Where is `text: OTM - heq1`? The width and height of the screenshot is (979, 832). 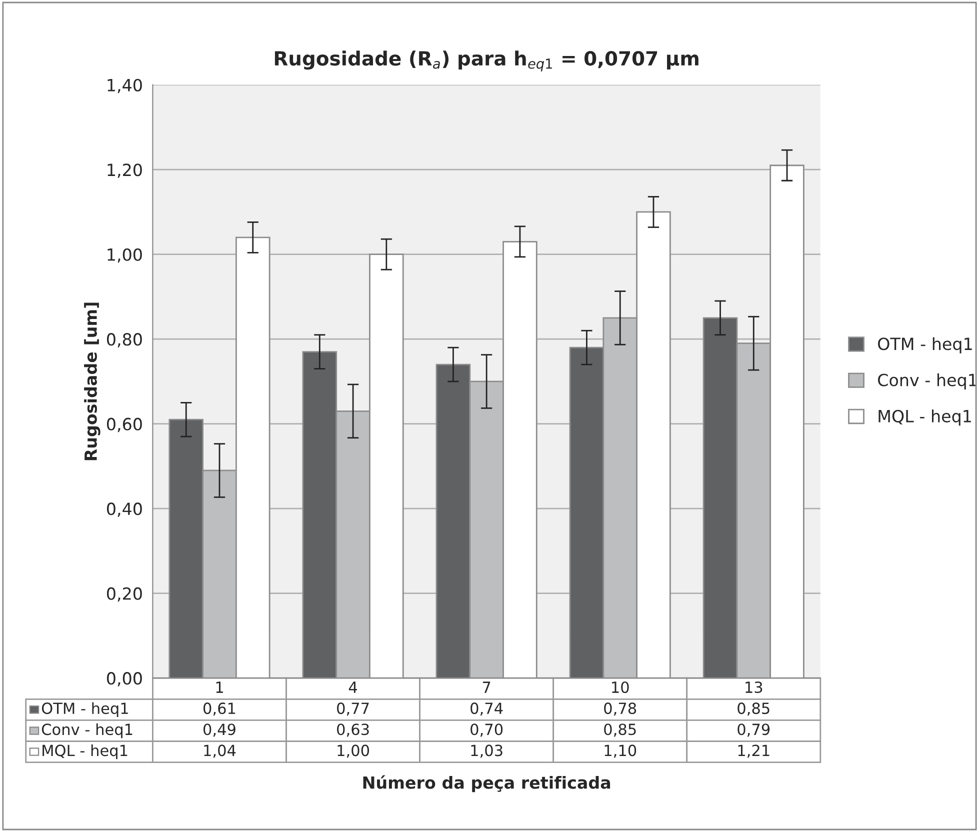 text: OTM - heq1 is located at coordinates (925, 345).